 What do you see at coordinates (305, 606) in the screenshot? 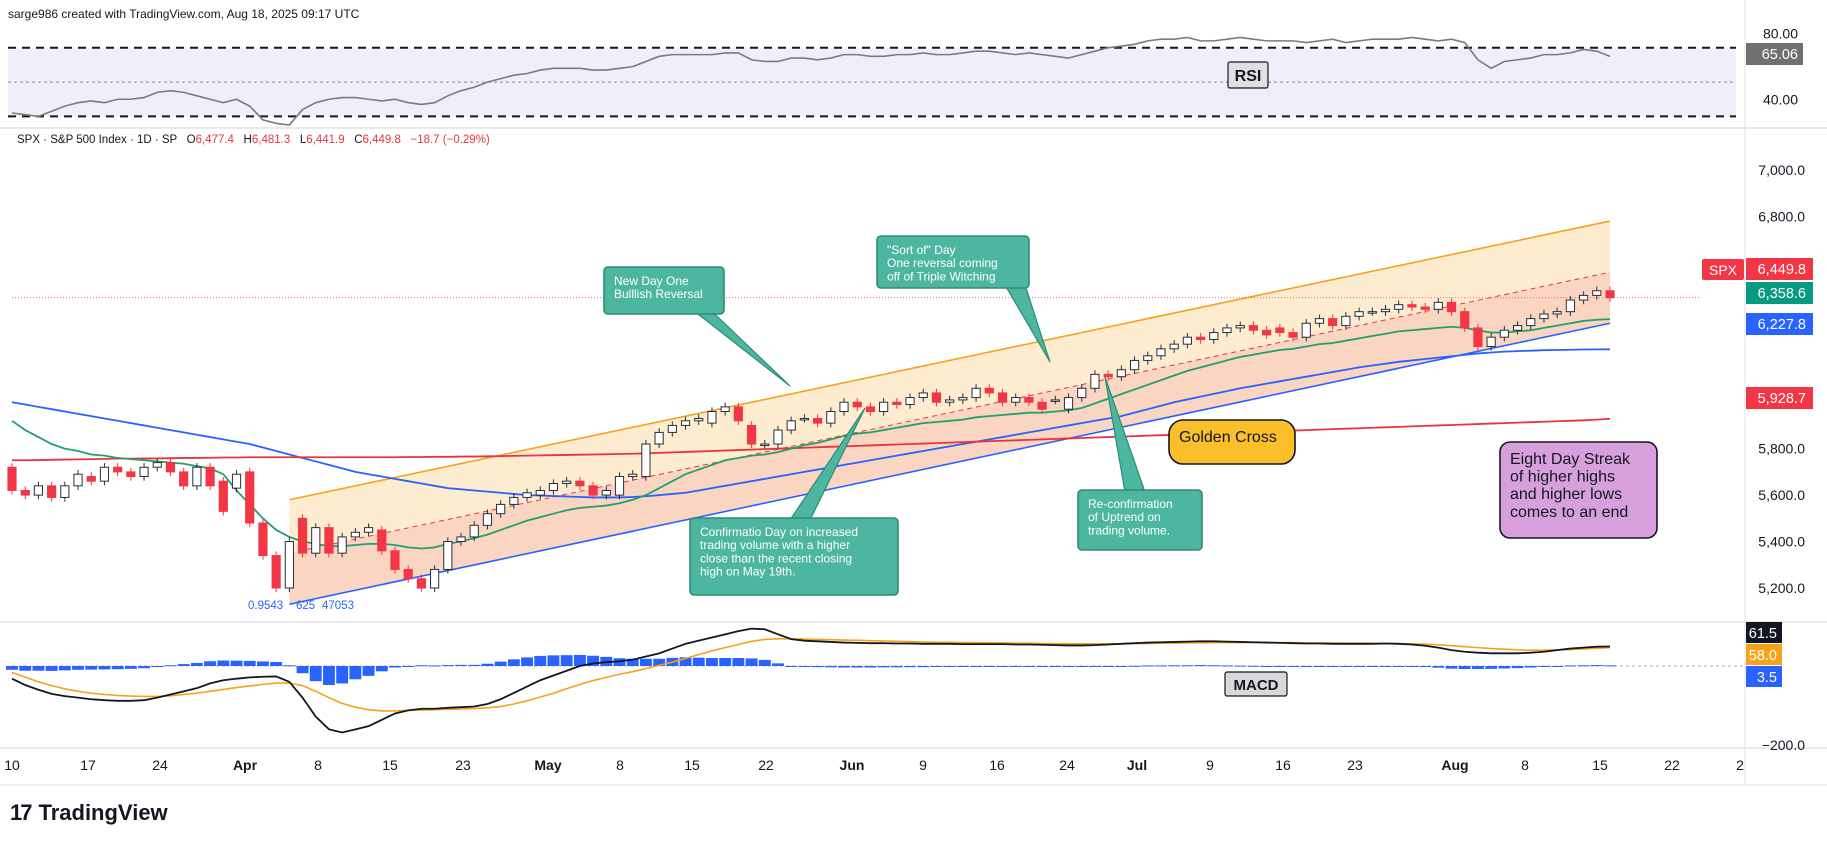
I see `fib-label: 625` at bounding box center [305, 606].